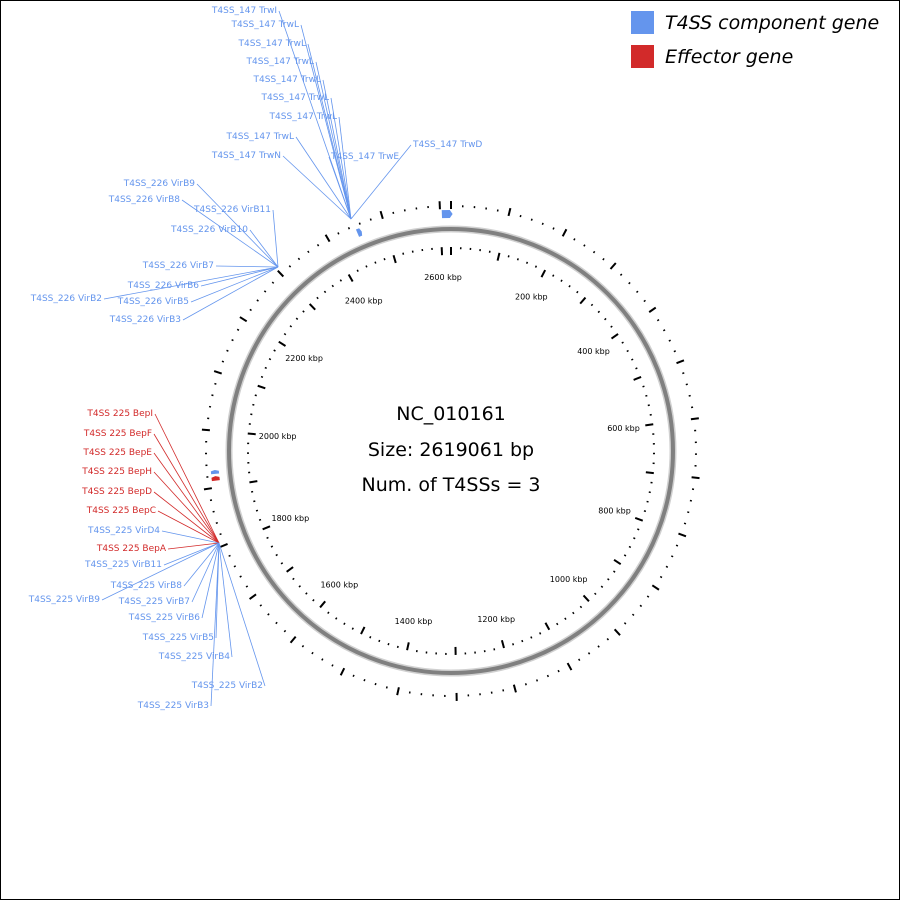  I want to click on gene-label: T4SS_147 TrwE, so click(364, 157).